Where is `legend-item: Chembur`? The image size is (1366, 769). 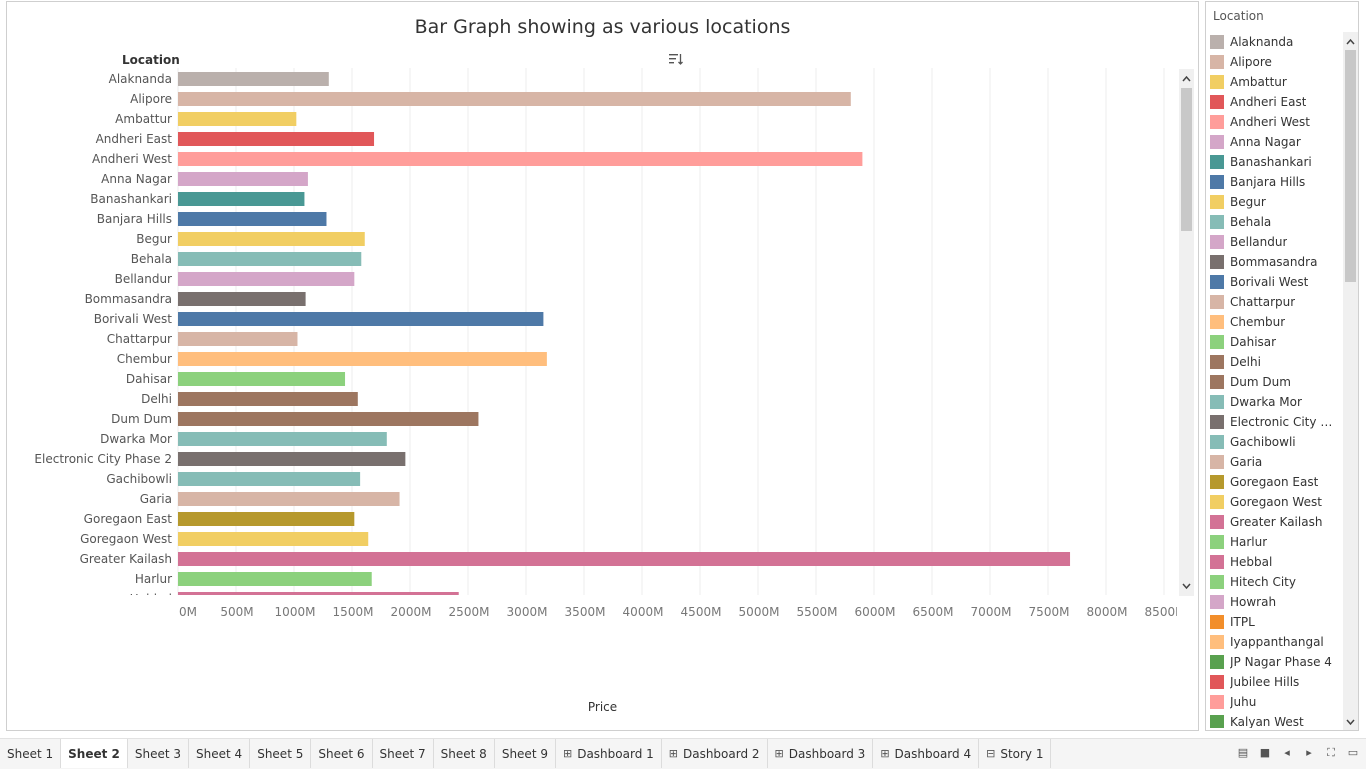
legend-item: Chembur is located at coordinates (1276, 322).